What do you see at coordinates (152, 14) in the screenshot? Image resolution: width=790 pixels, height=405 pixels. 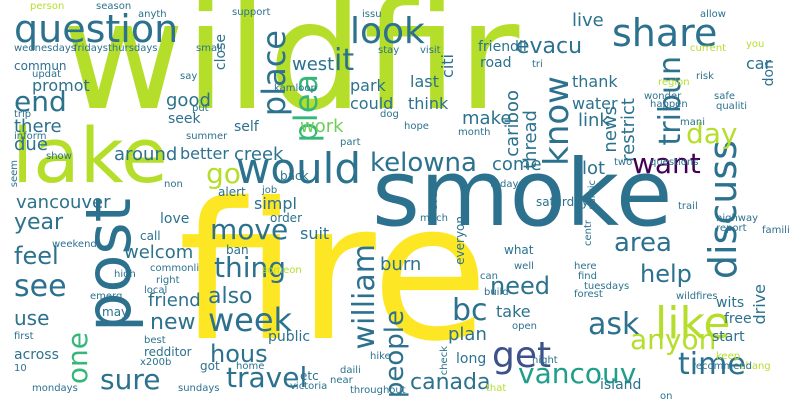 I see `word-thursdays: anyth` at bounding box center [152, 14].